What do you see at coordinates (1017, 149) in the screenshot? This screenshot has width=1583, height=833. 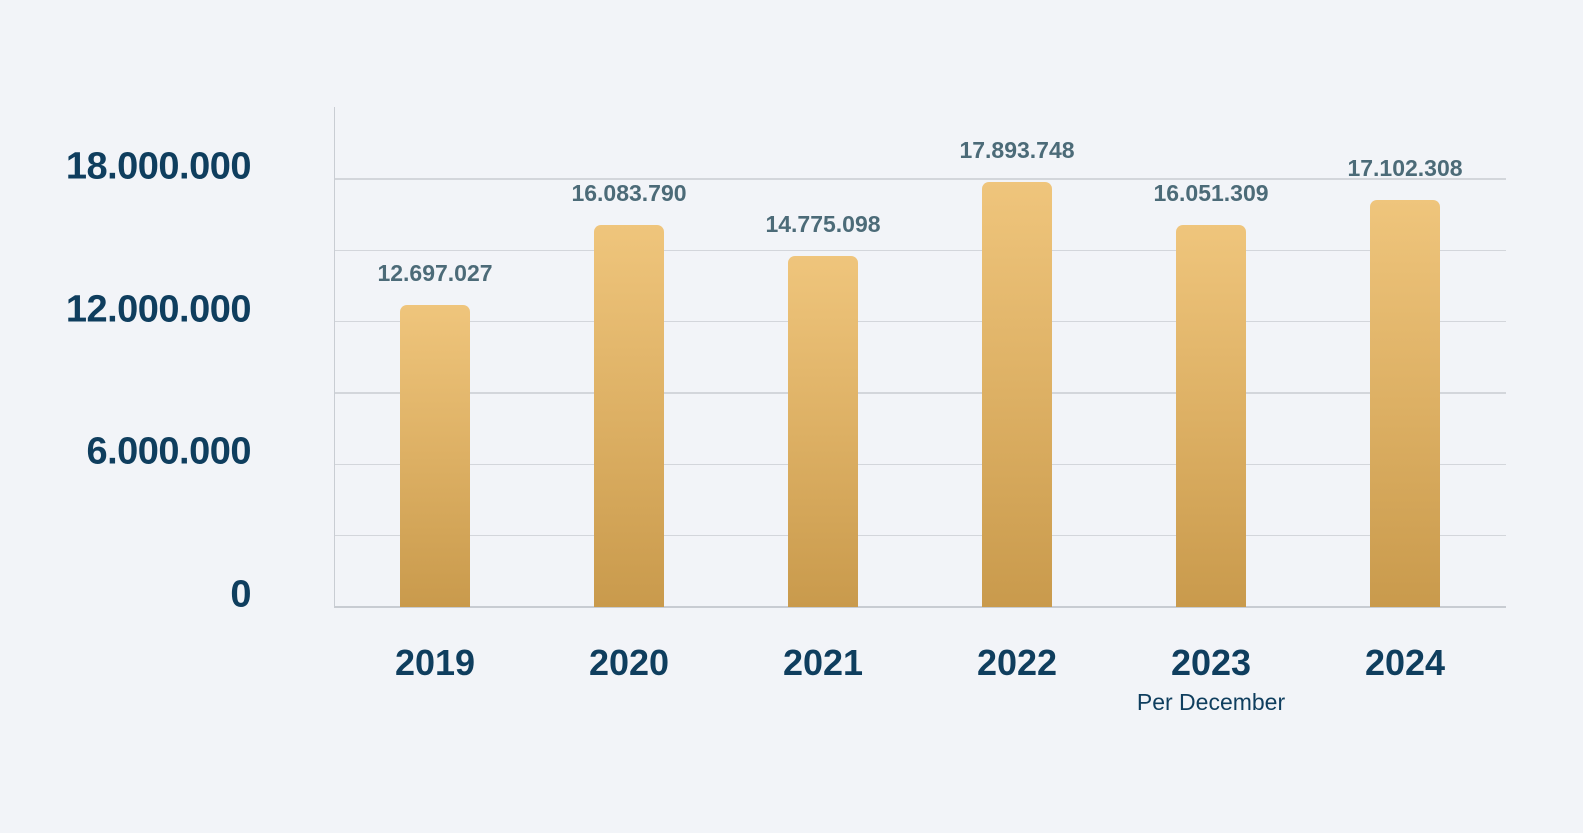 I see `value-label: 17.893.748` at bounding box center [1017, 149].